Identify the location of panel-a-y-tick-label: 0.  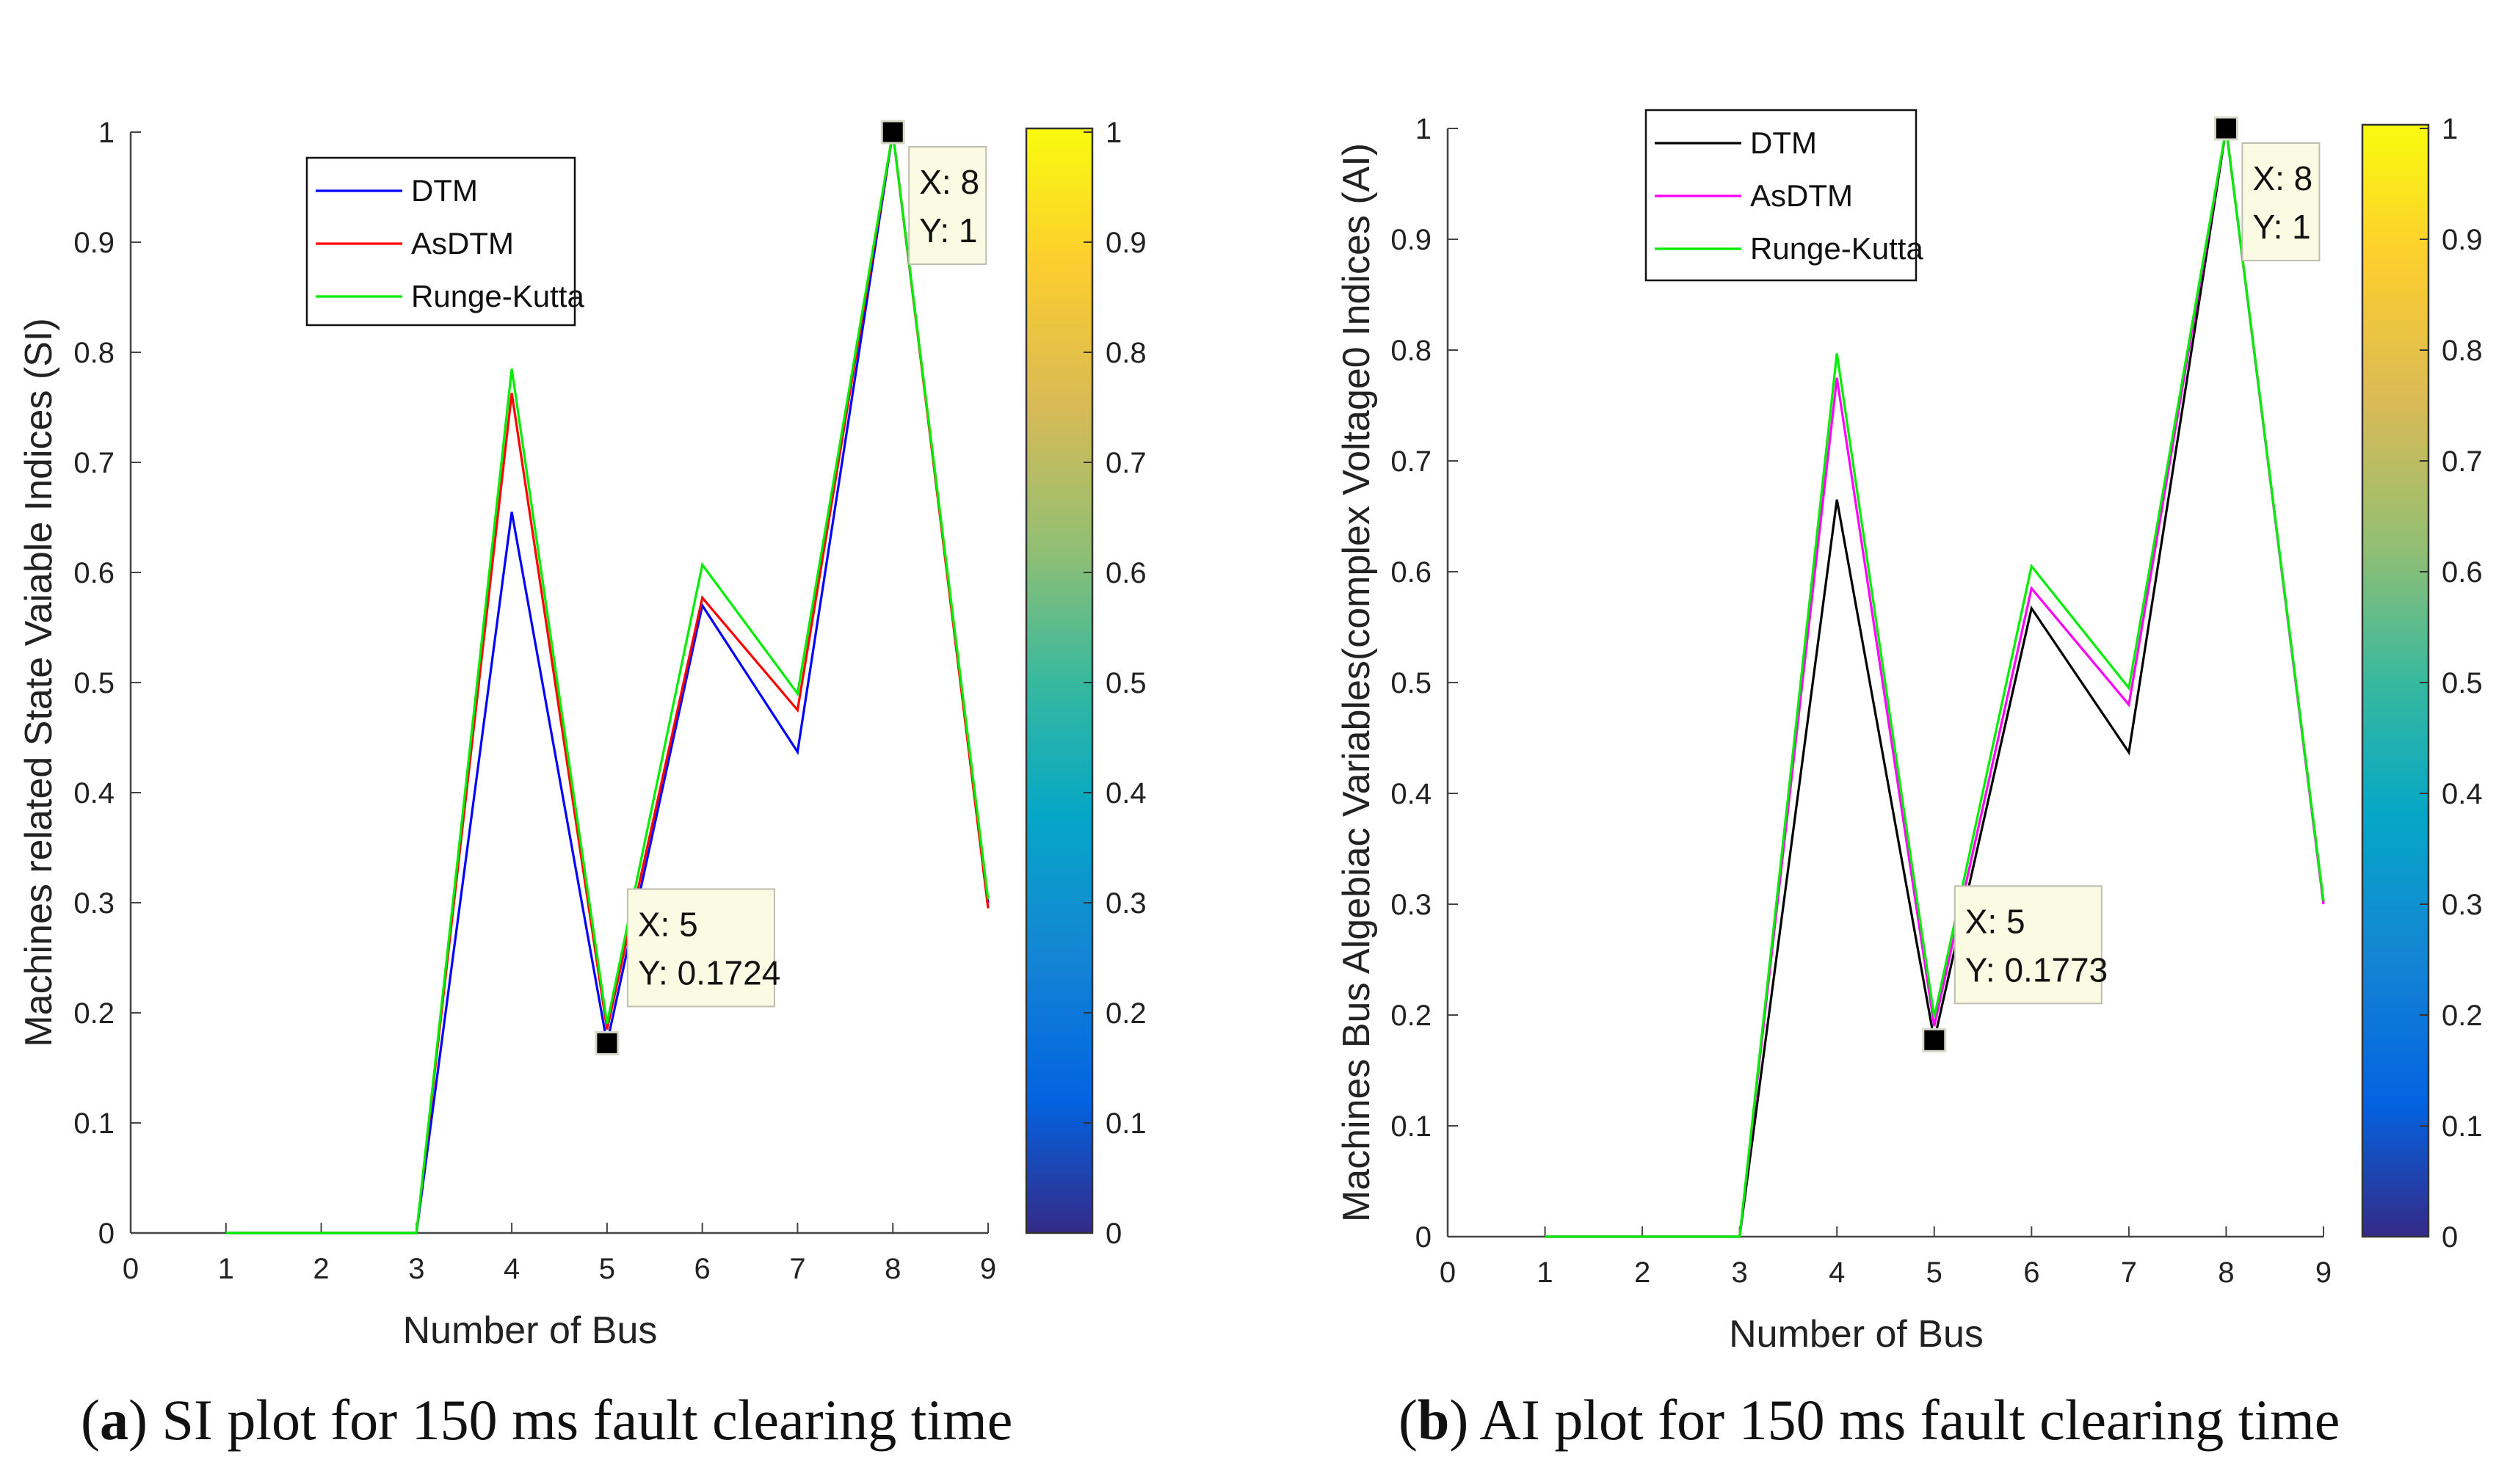
(106, 1234).